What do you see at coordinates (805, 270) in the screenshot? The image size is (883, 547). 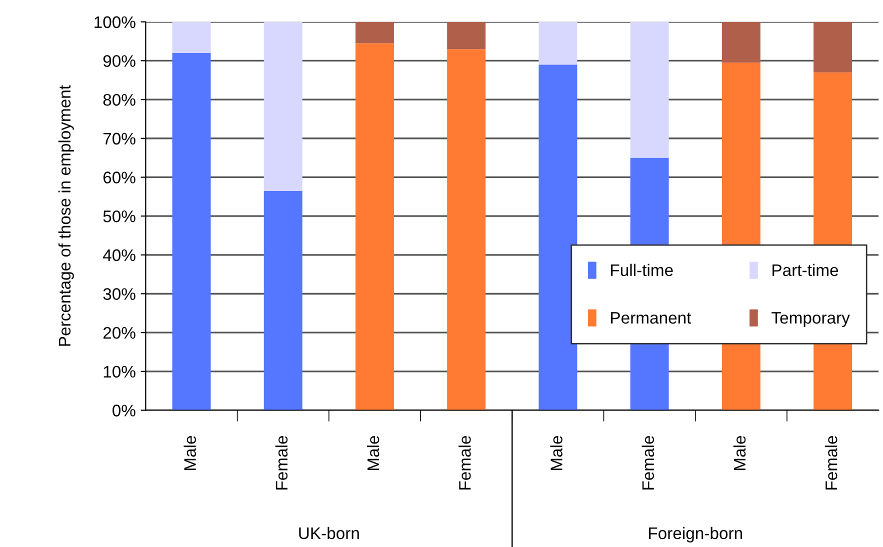 I see `legend-label: Part-time` at bounding box center [805, 270].